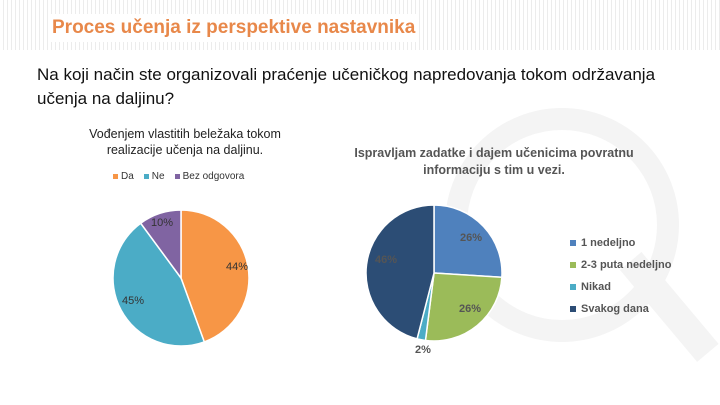  Describe the element at coordinates (162, 223) in the screenshot. I see `chart1-data-label-2: 10%` at that location.